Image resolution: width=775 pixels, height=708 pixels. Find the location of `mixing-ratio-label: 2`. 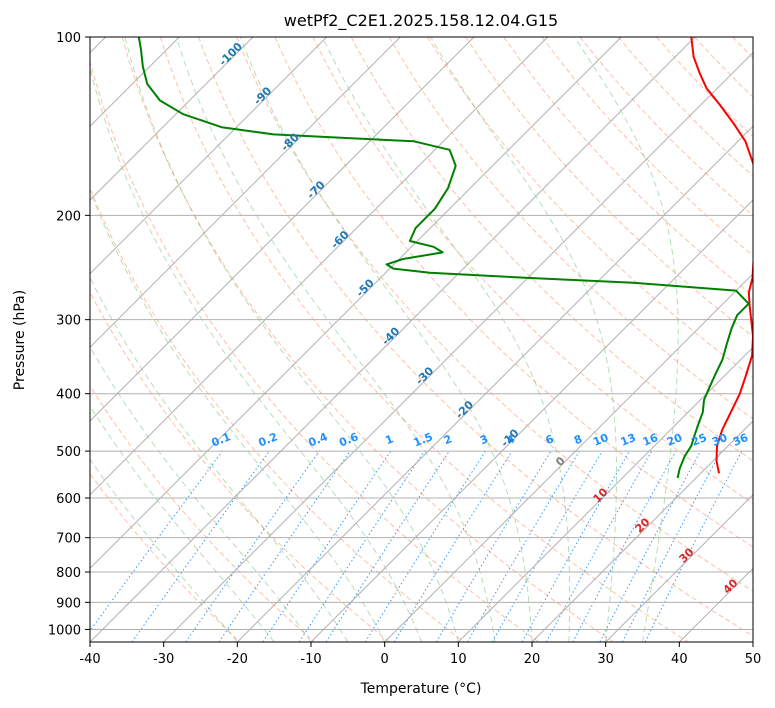

mixing-ratio-label: 2 is located at coordinates (448, 439).